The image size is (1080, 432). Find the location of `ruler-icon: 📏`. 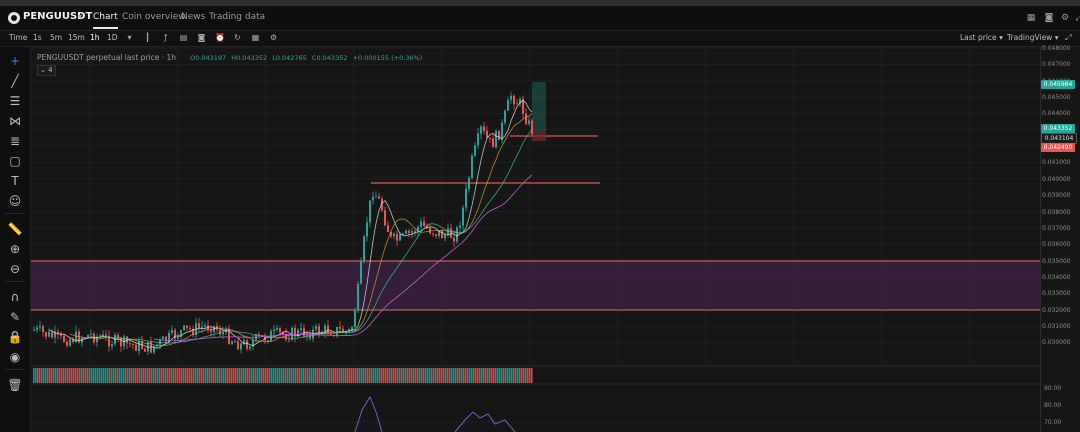

ruler-icon: 📏 is located at coordinates (15, 229).